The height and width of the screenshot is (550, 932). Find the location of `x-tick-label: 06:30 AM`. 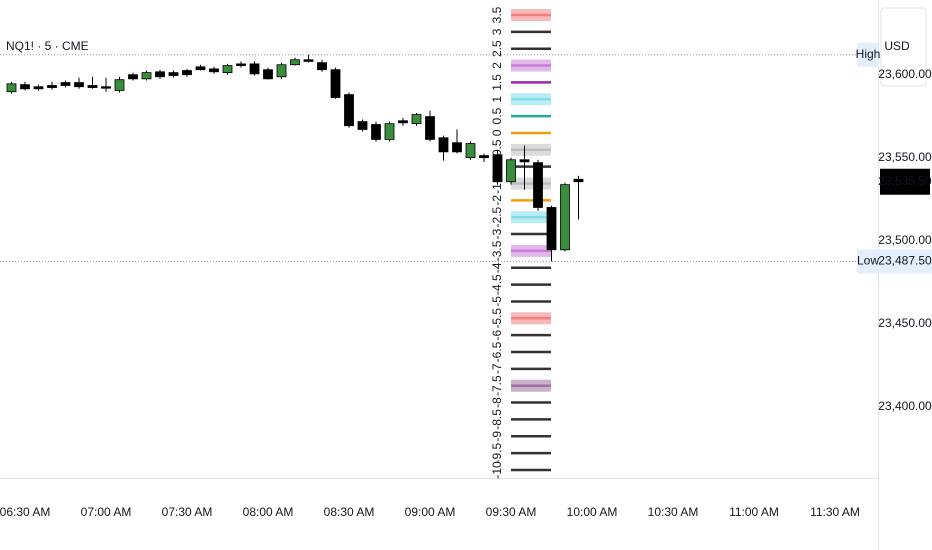

x-tick-label: 06:30 AM is located at coordinates (25, 512).